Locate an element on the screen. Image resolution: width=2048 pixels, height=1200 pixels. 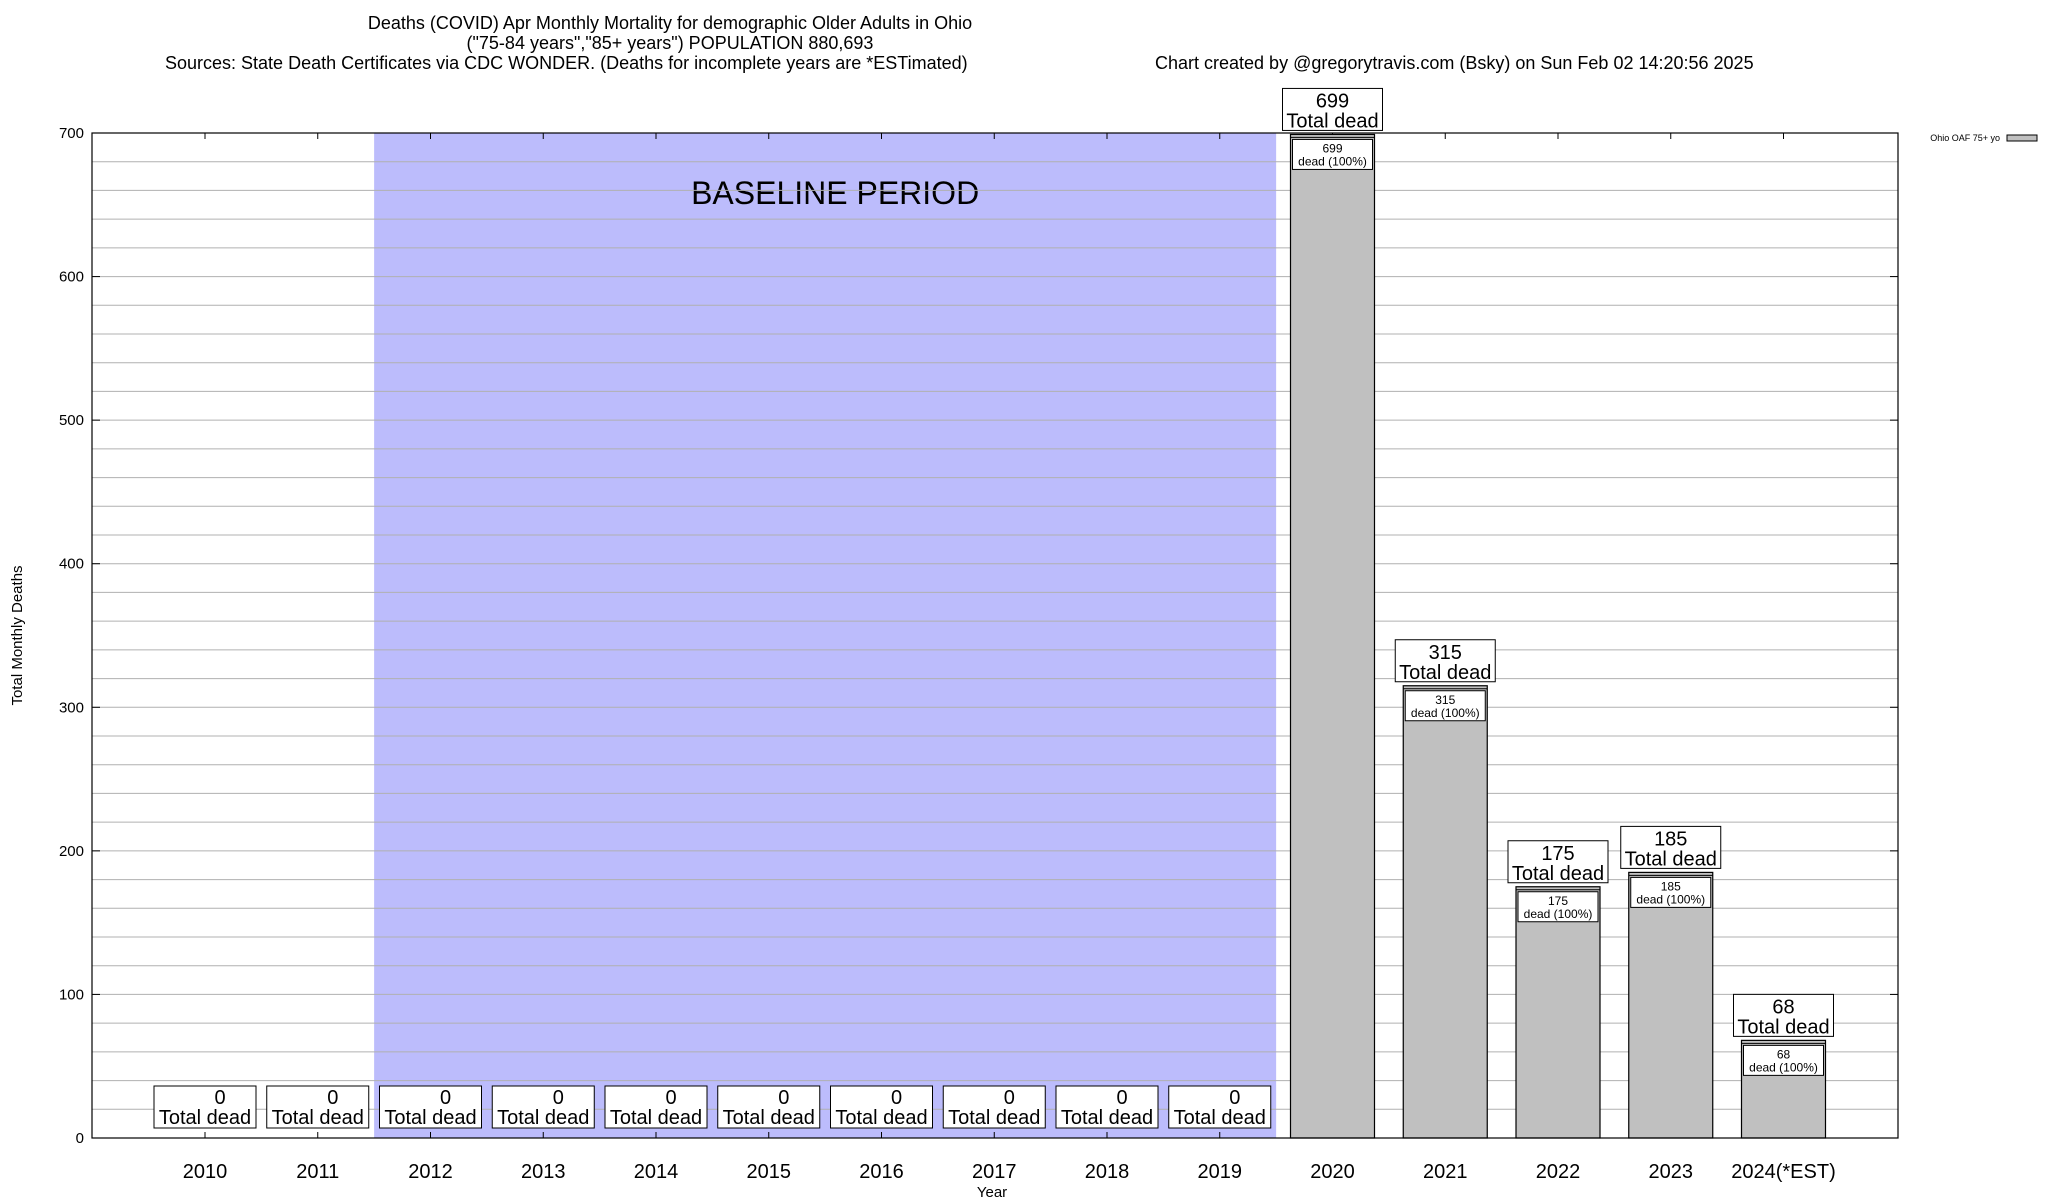
bar-inner-value: 699 is located at coordinates (1332, 148).